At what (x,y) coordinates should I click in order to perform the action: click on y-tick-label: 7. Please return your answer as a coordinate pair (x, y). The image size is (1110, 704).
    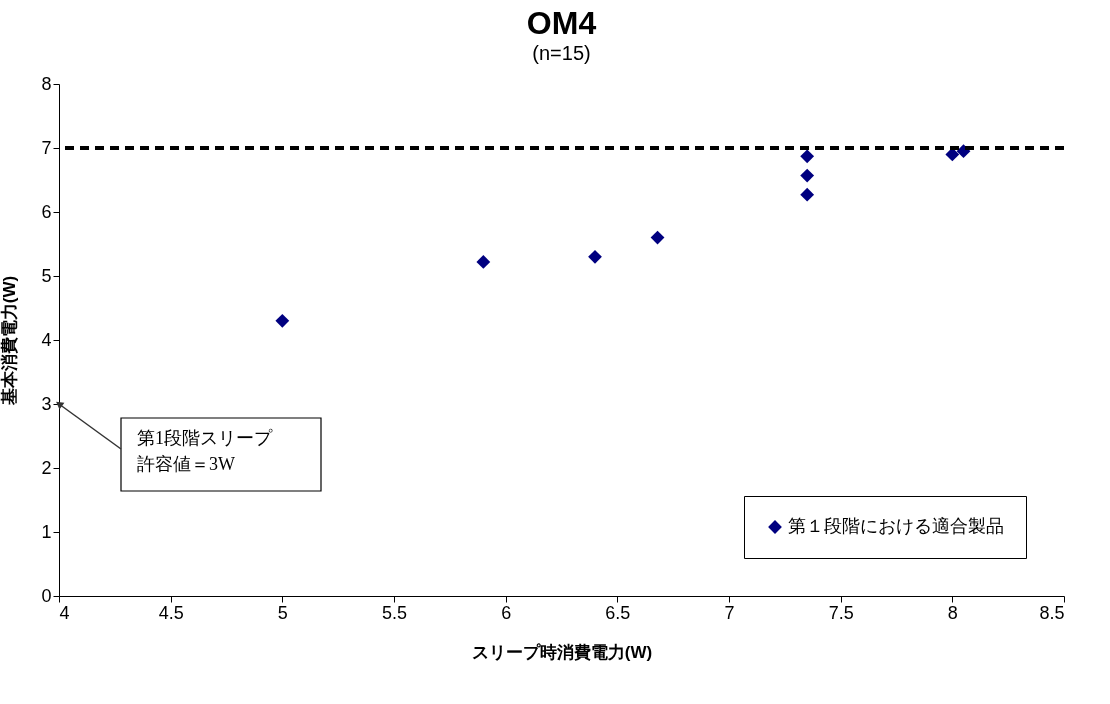
    Looking at the image, I should click on (46, 147).